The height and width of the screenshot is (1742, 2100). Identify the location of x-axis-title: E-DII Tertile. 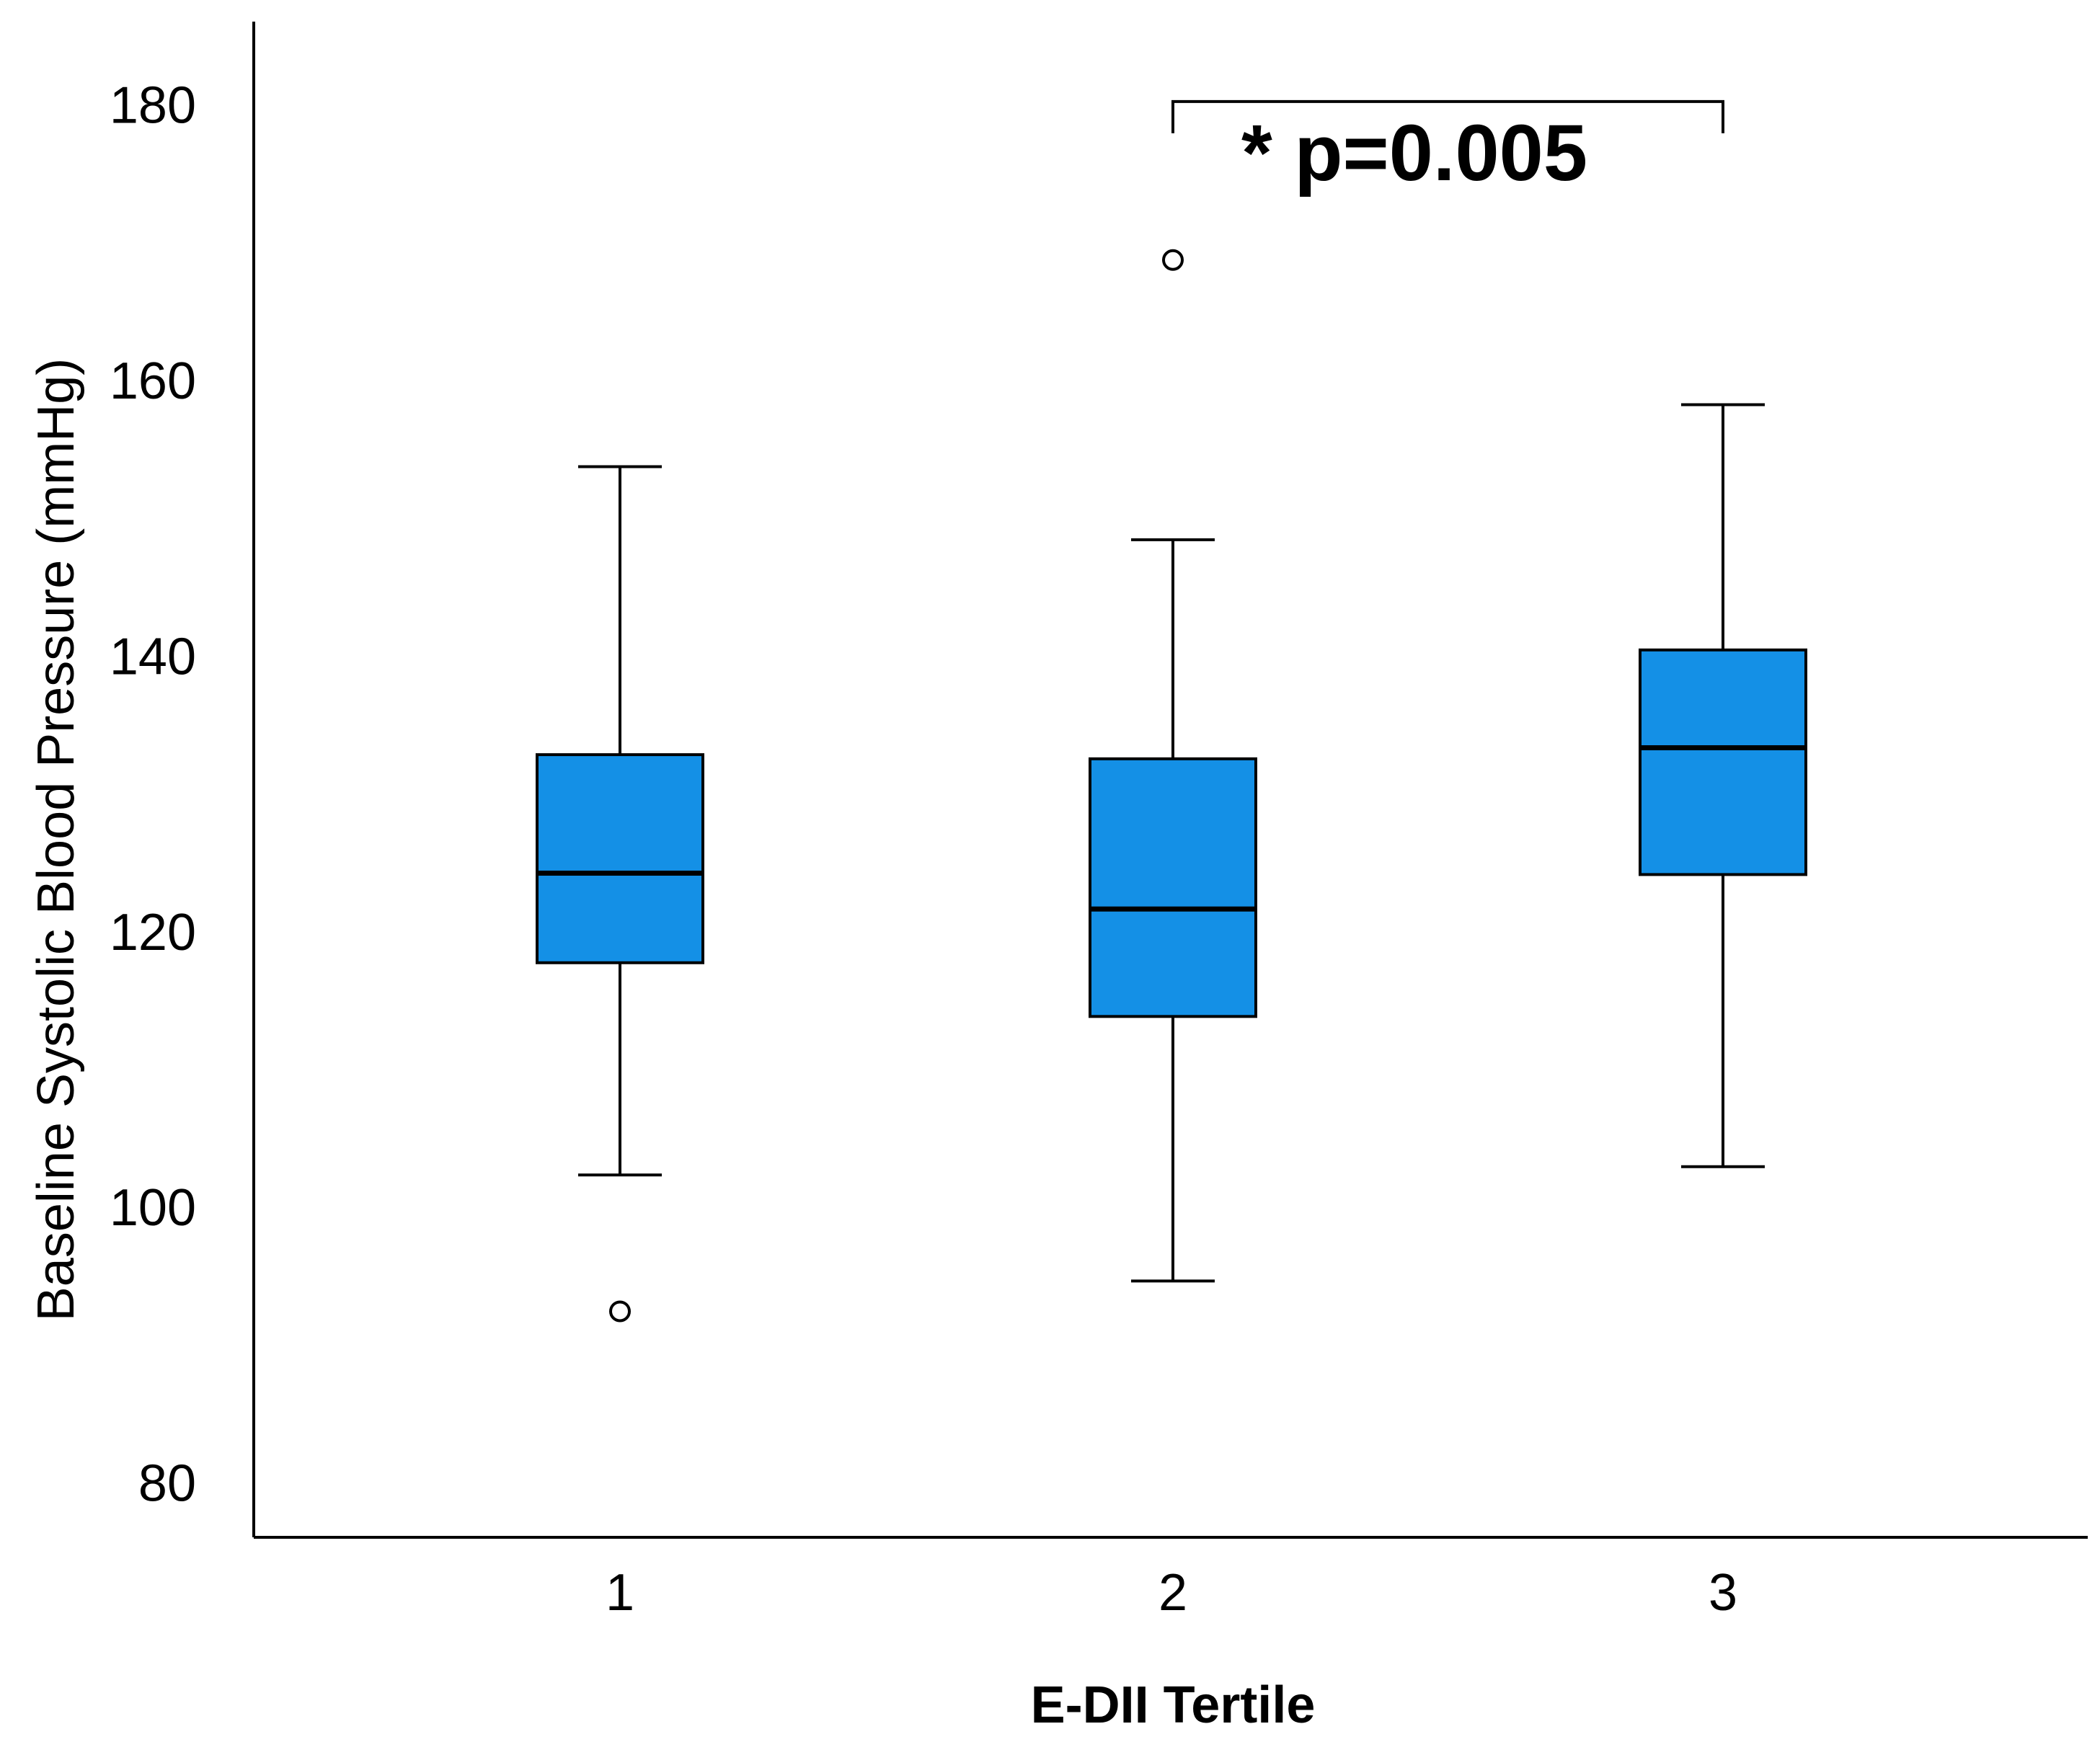
(1174, 1705).